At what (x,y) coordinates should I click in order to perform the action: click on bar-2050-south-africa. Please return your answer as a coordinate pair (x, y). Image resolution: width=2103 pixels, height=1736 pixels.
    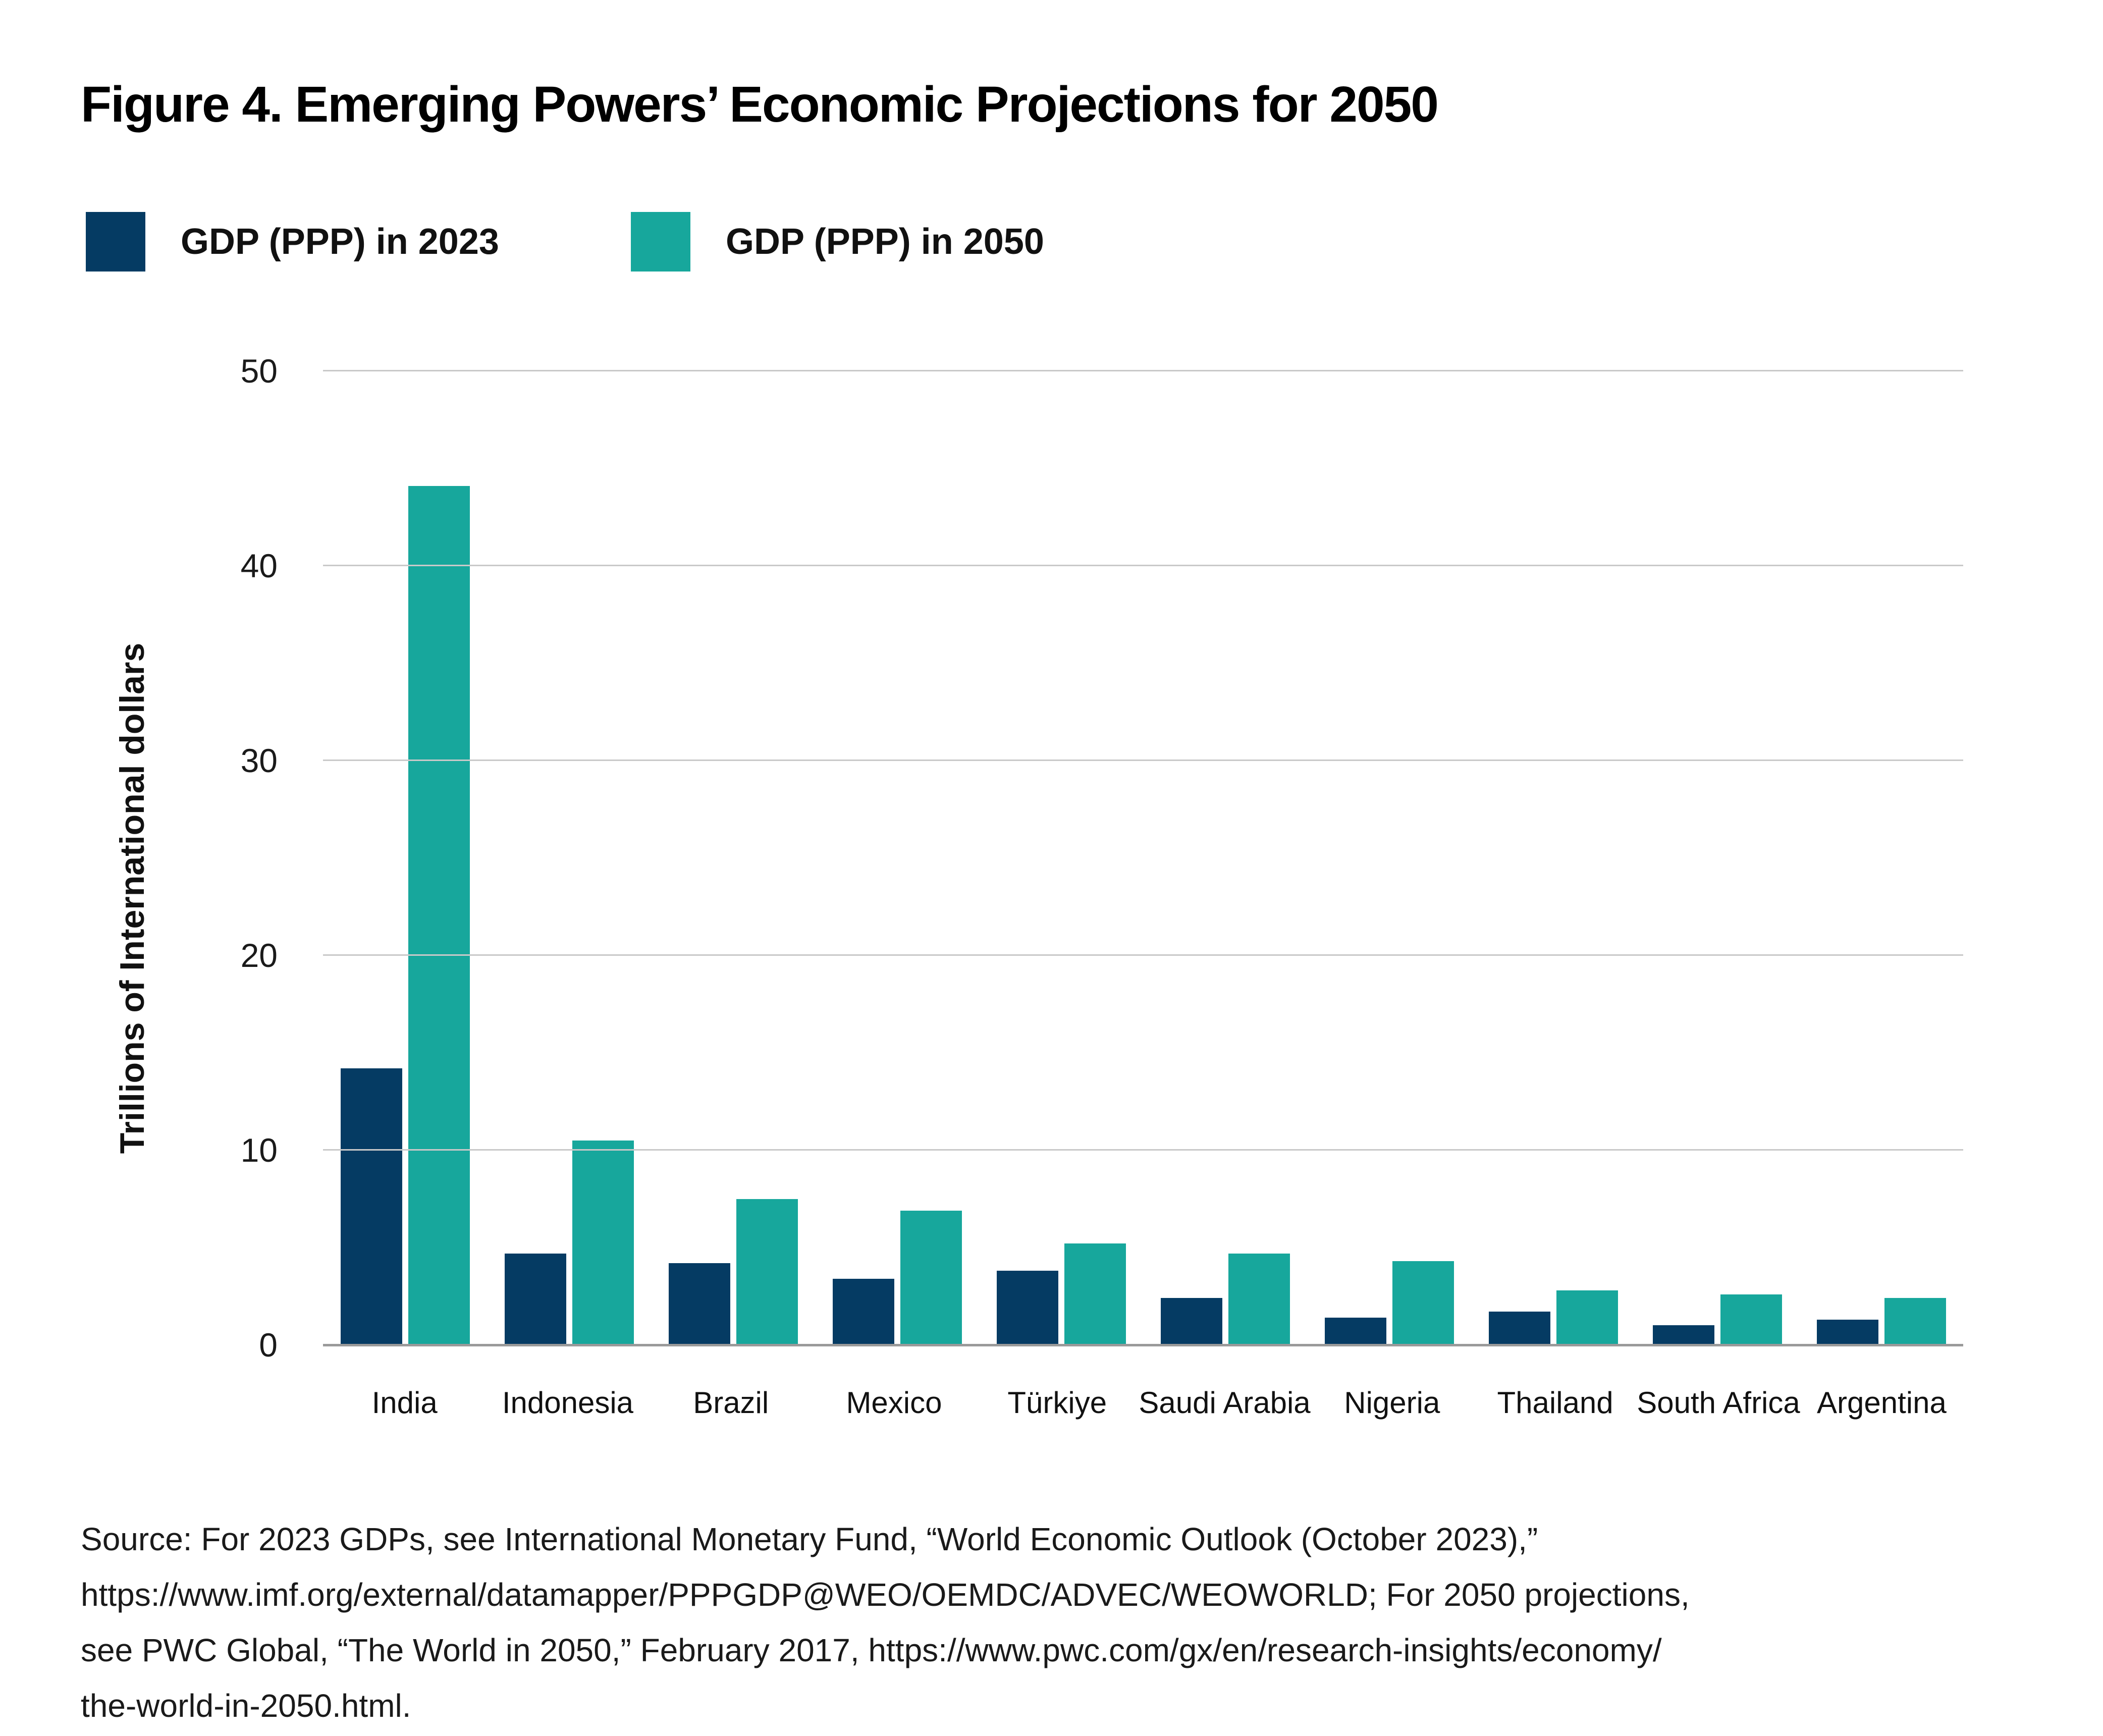
    Looking at the image, I should click on (1751, 1319).